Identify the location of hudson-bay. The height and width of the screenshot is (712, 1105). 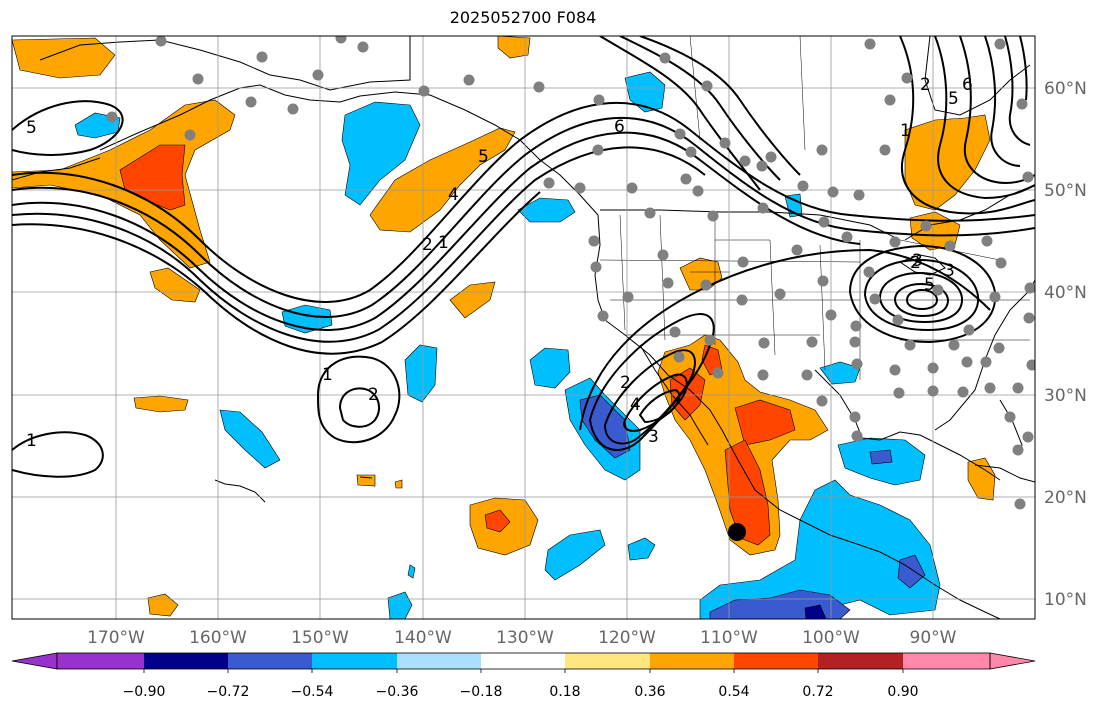
(977, 76).